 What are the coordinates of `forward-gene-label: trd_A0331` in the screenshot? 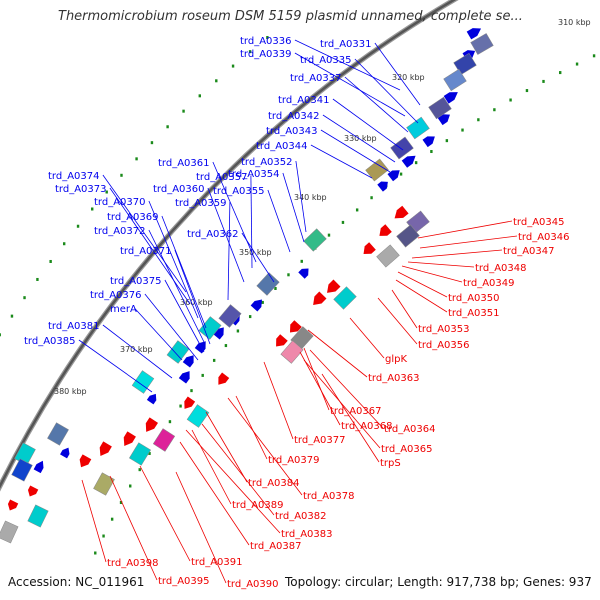 It's located at (346, 44).